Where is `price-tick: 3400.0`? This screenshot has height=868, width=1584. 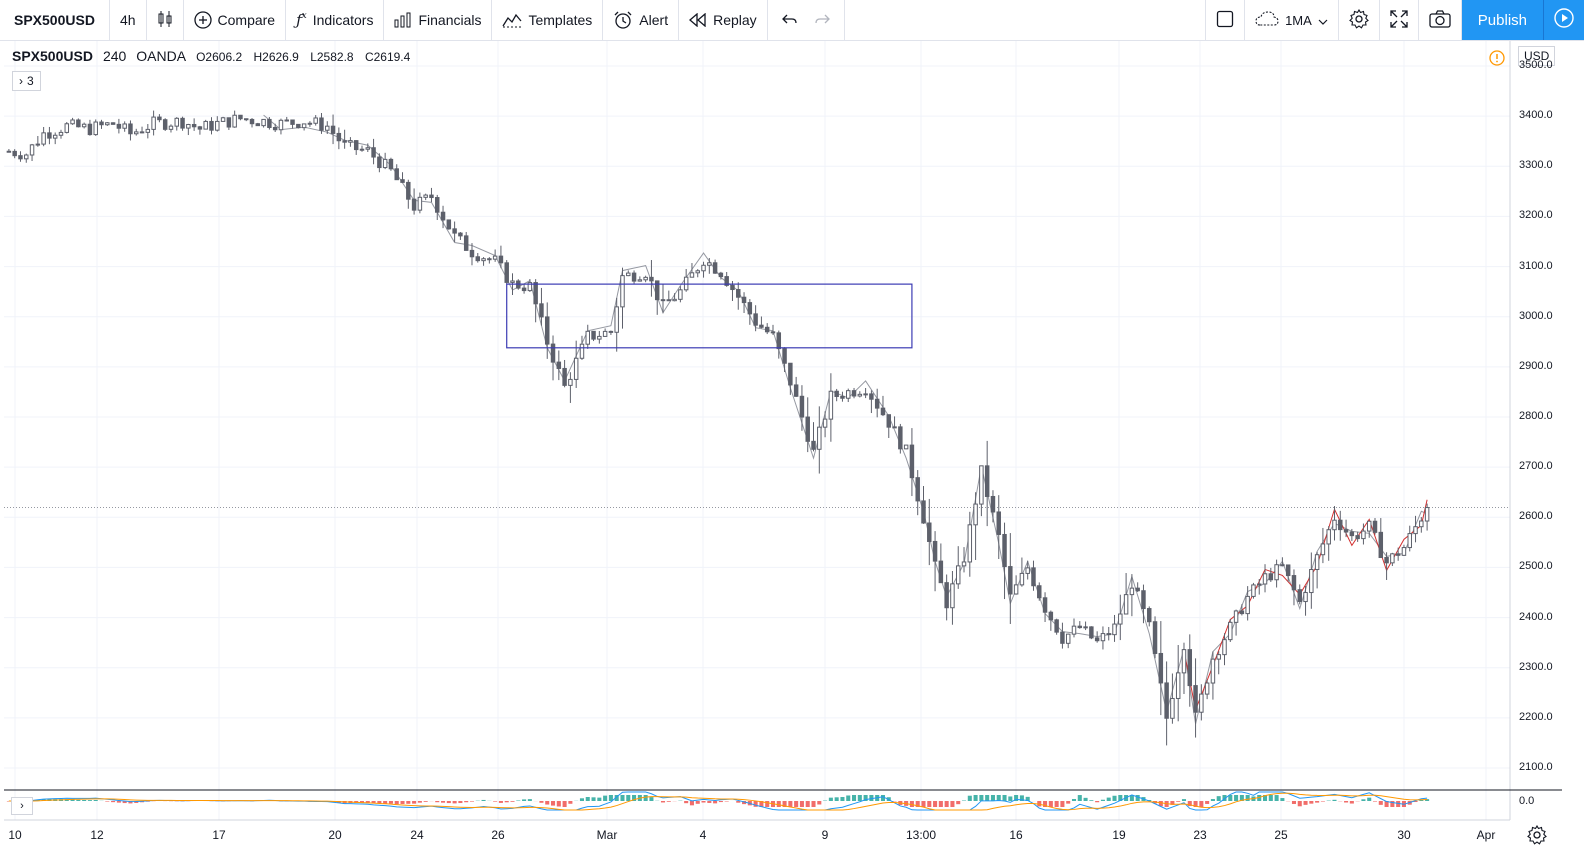 price-tick: 3400.0 is located at coordinates (1536, 115).